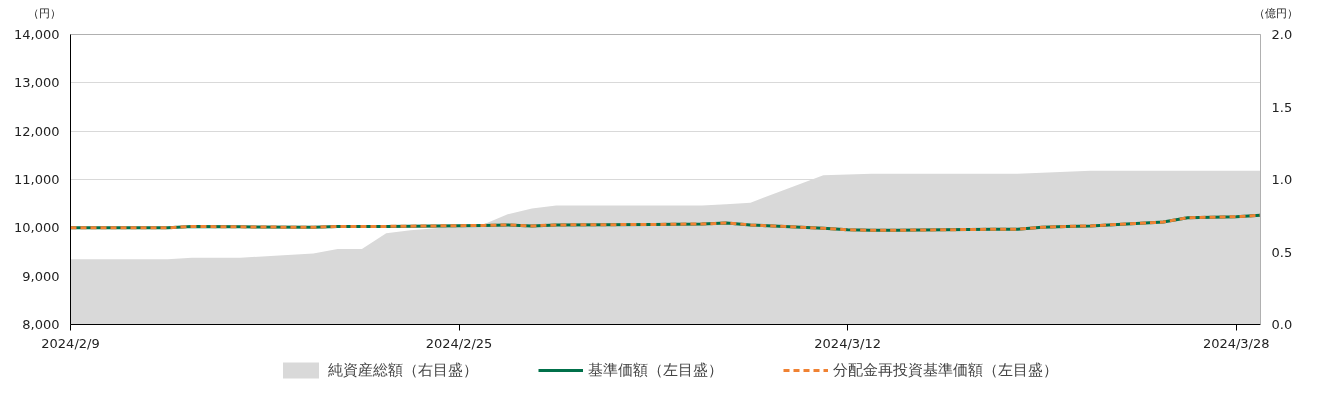 Image resolution: width=1326 pixels, height=414 pixels. Describe the element at coordinates (37, 228) in the screenshot. I see `y-tick-label: 10,000` at that location.